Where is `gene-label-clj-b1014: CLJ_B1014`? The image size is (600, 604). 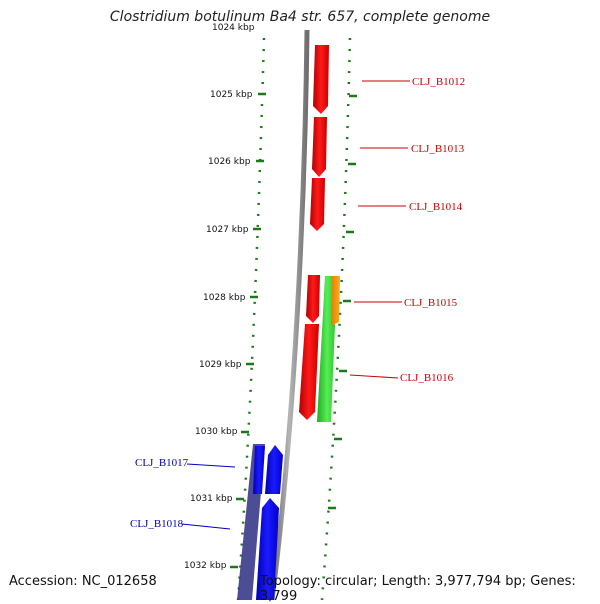
gene-label-clj-b1014: CLJ_B1014 is located at coordinates (436, 207).